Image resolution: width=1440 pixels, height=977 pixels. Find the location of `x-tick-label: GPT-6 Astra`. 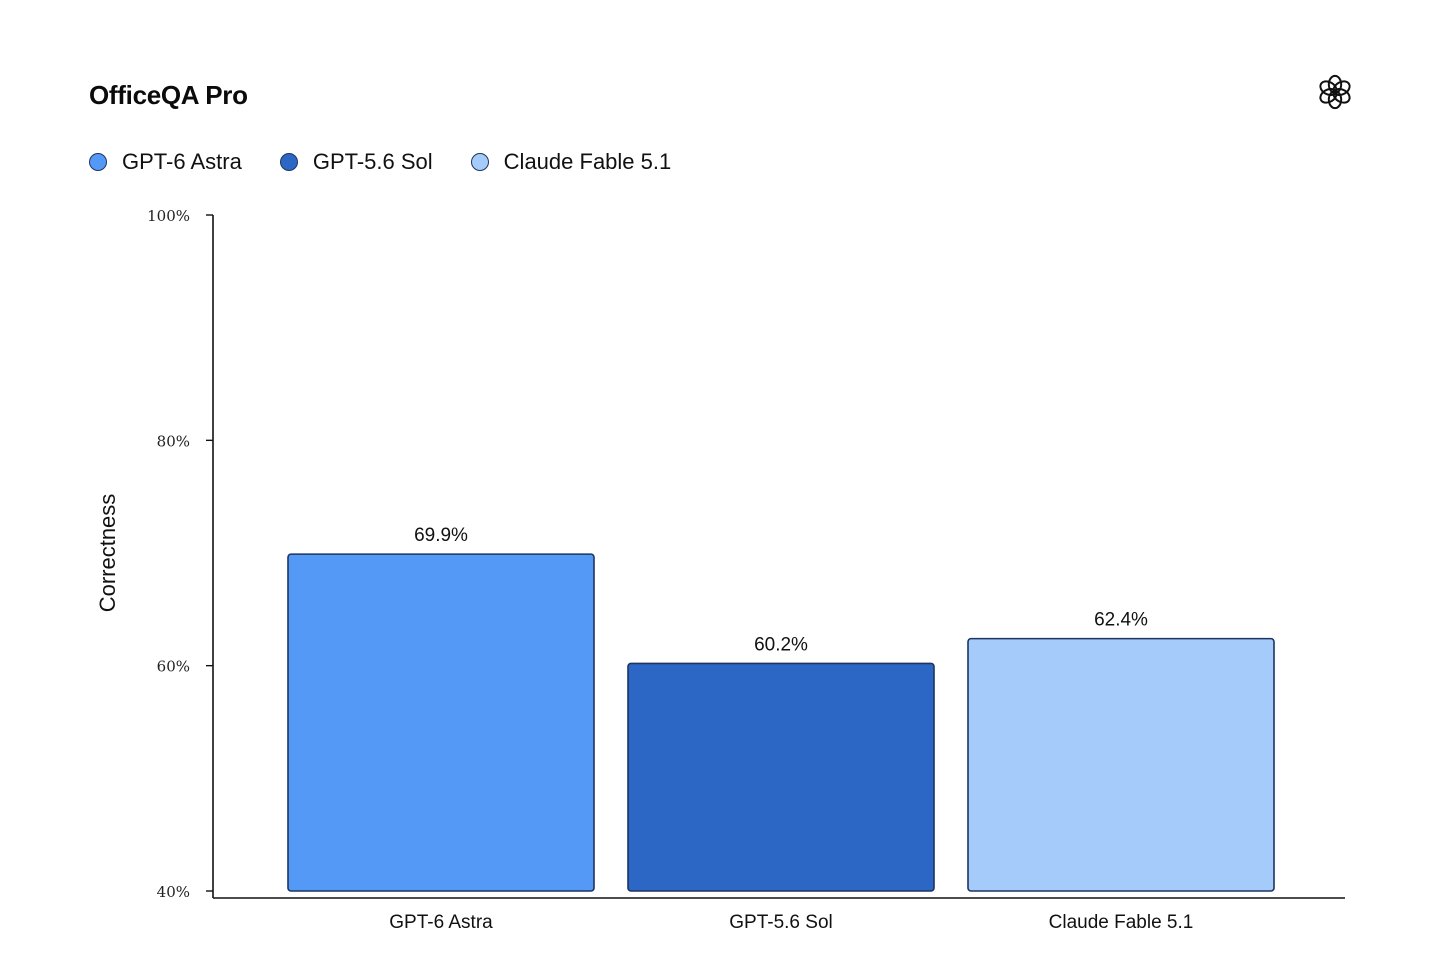

x-tick-label: GPT-6 Astra is located at coordinates (441, 922).